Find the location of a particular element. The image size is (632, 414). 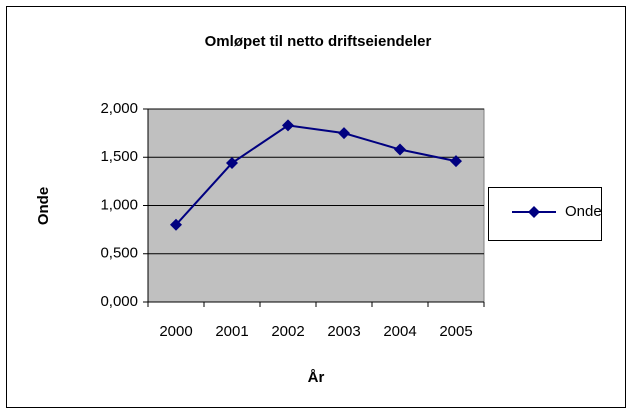

x-axis-title: År is located at coordinates (316, 377).